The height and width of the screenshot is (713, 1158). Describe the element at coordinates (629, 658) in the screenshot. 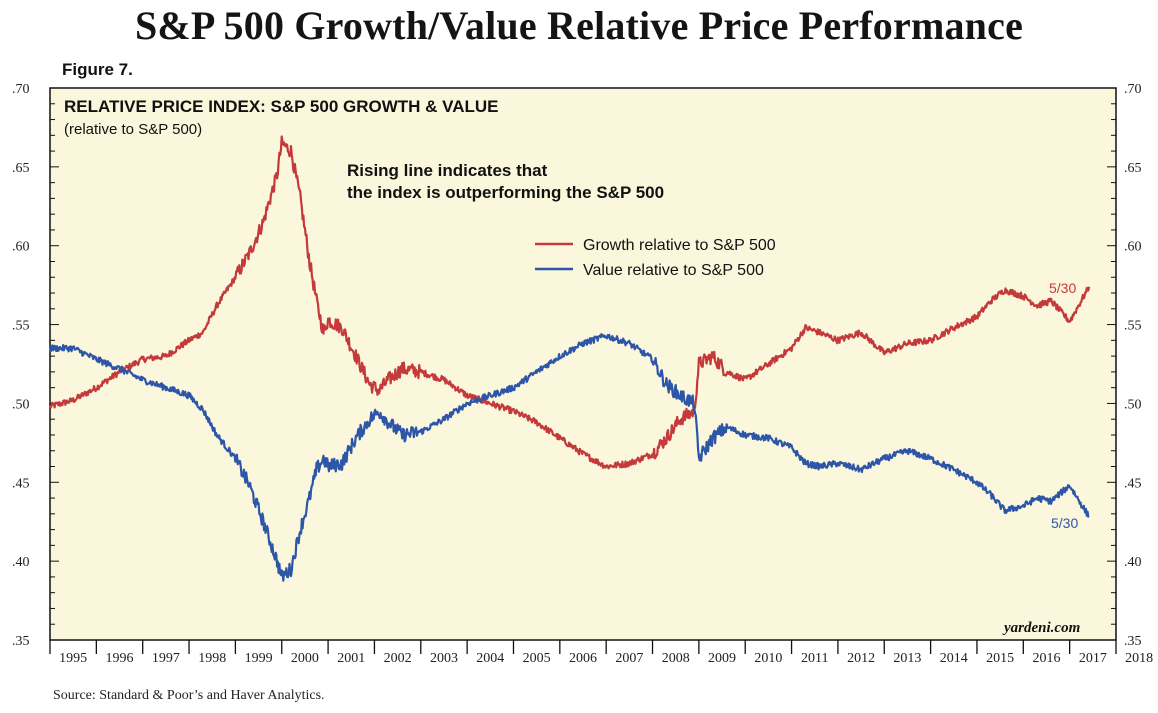

I see `x-tick-label: 2007` at that location.